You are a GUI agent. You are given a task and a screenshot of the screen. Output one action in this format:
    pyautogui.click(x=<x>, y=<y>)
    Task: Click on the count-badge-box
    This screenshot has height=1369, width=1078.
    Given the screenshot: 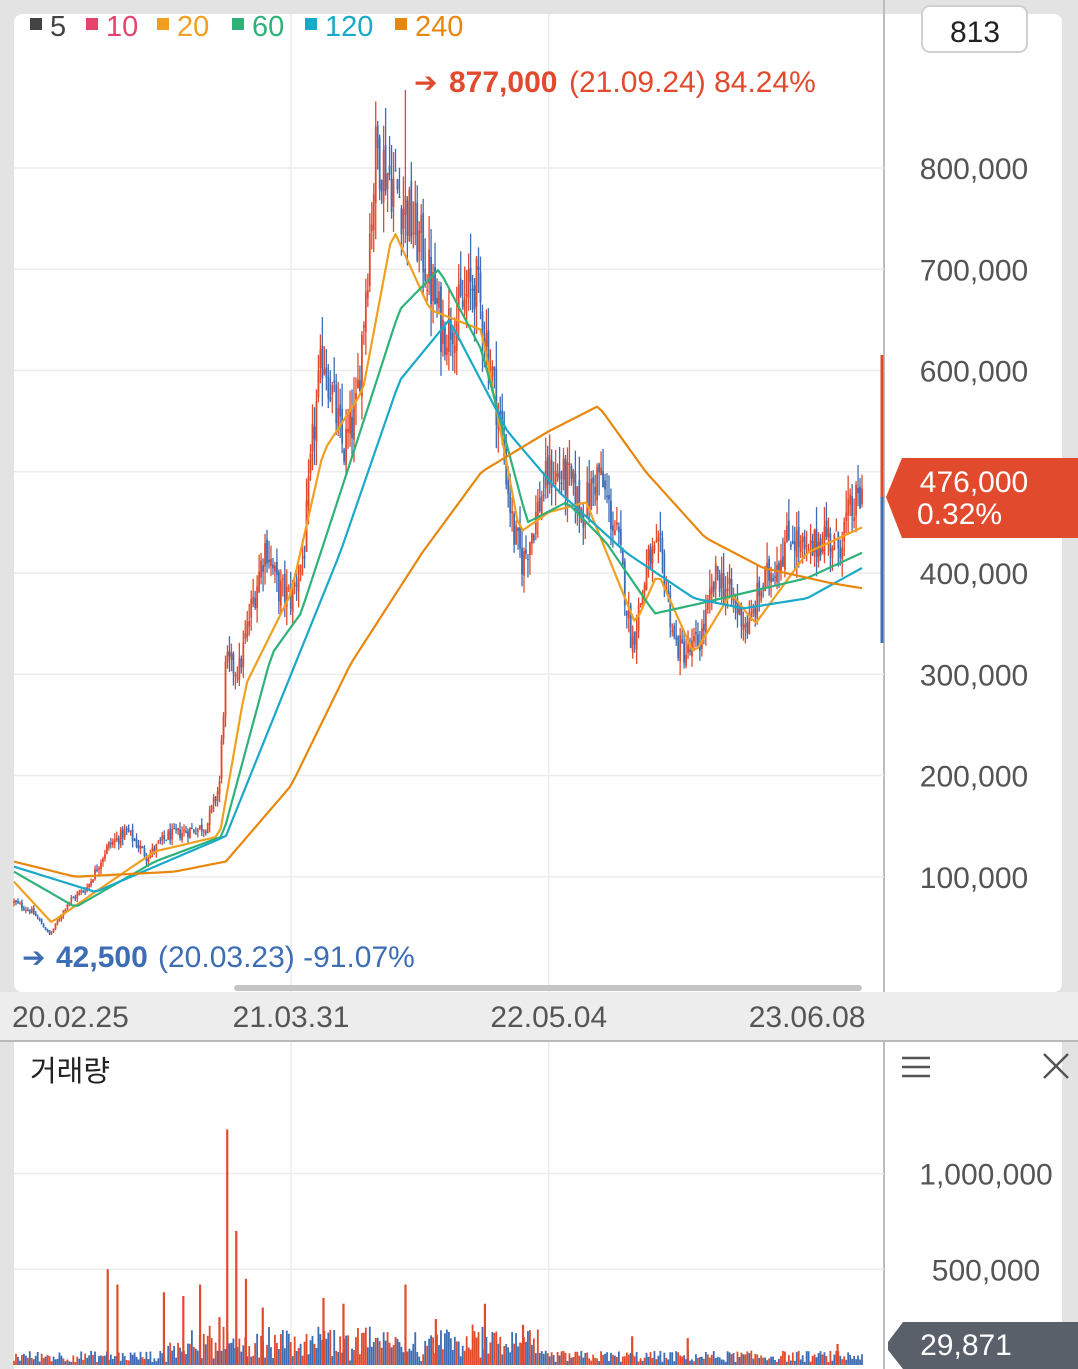 What is the action you would take?
    pyautogui.click(x=974, y=29)
    